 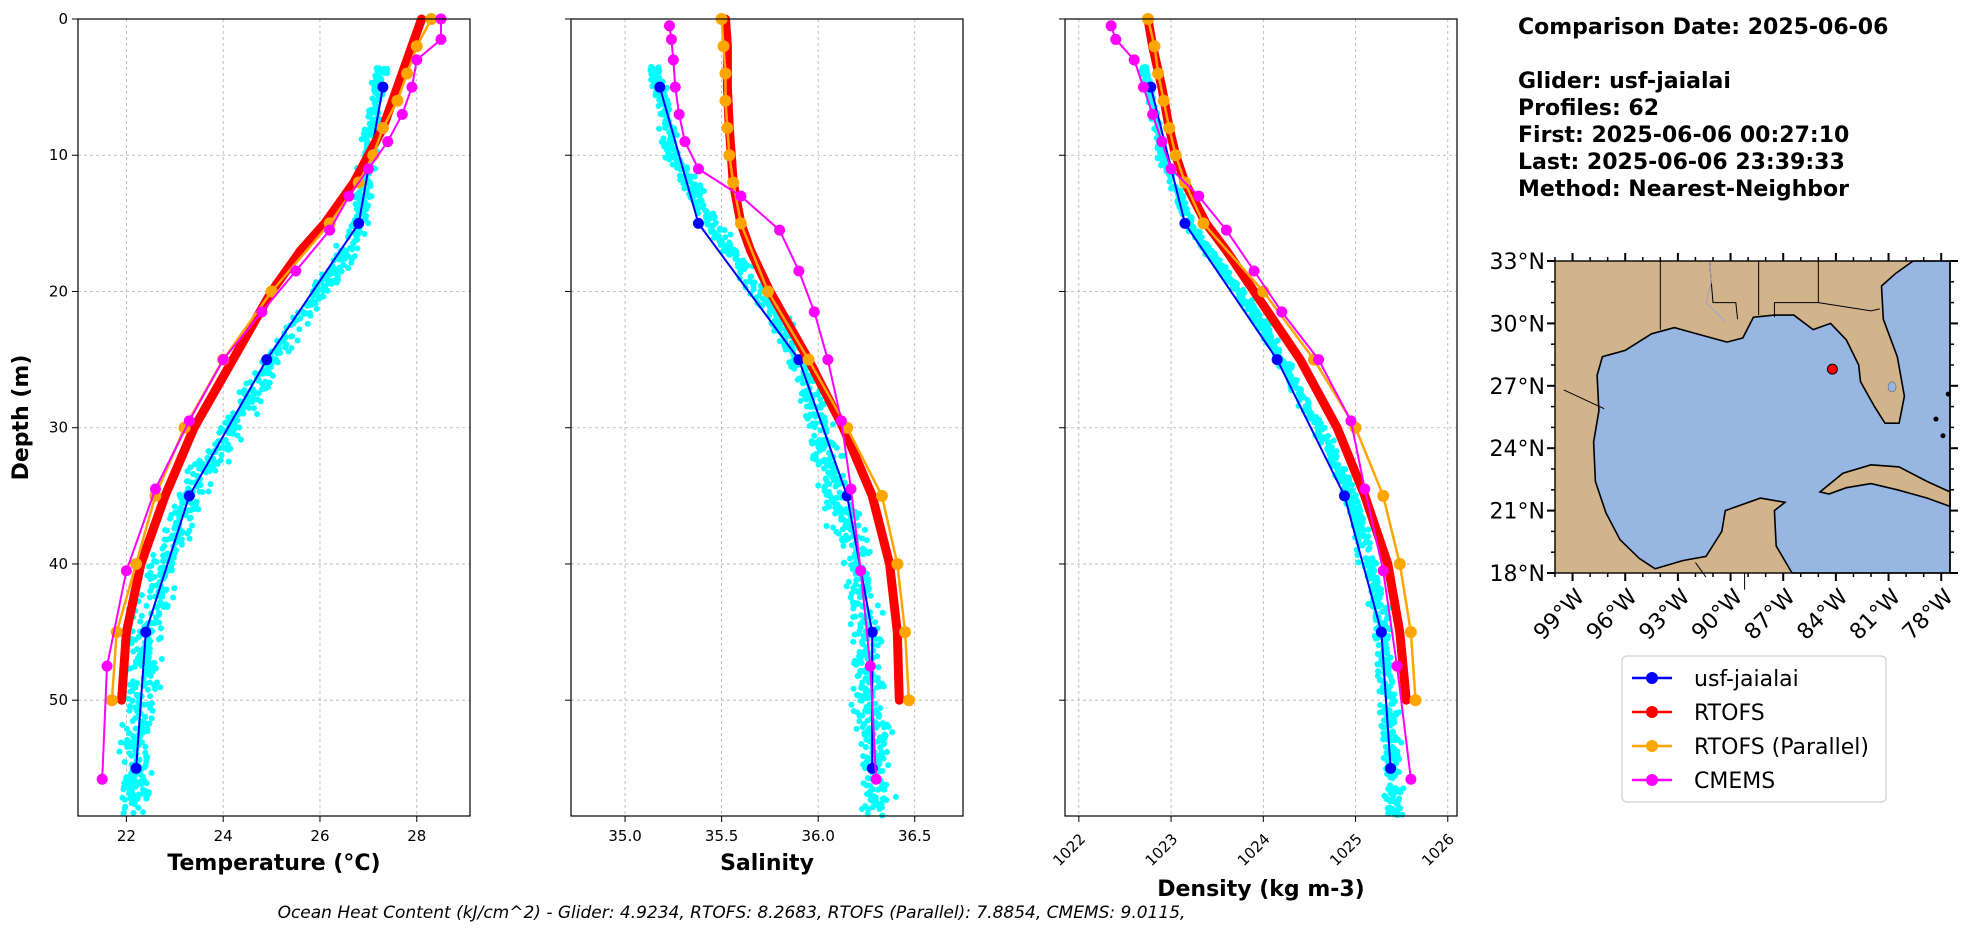 What do you see at coordinates (1652, 780) in the screenshot?
I see `legend-marker` at bounding box center [1652, 780].